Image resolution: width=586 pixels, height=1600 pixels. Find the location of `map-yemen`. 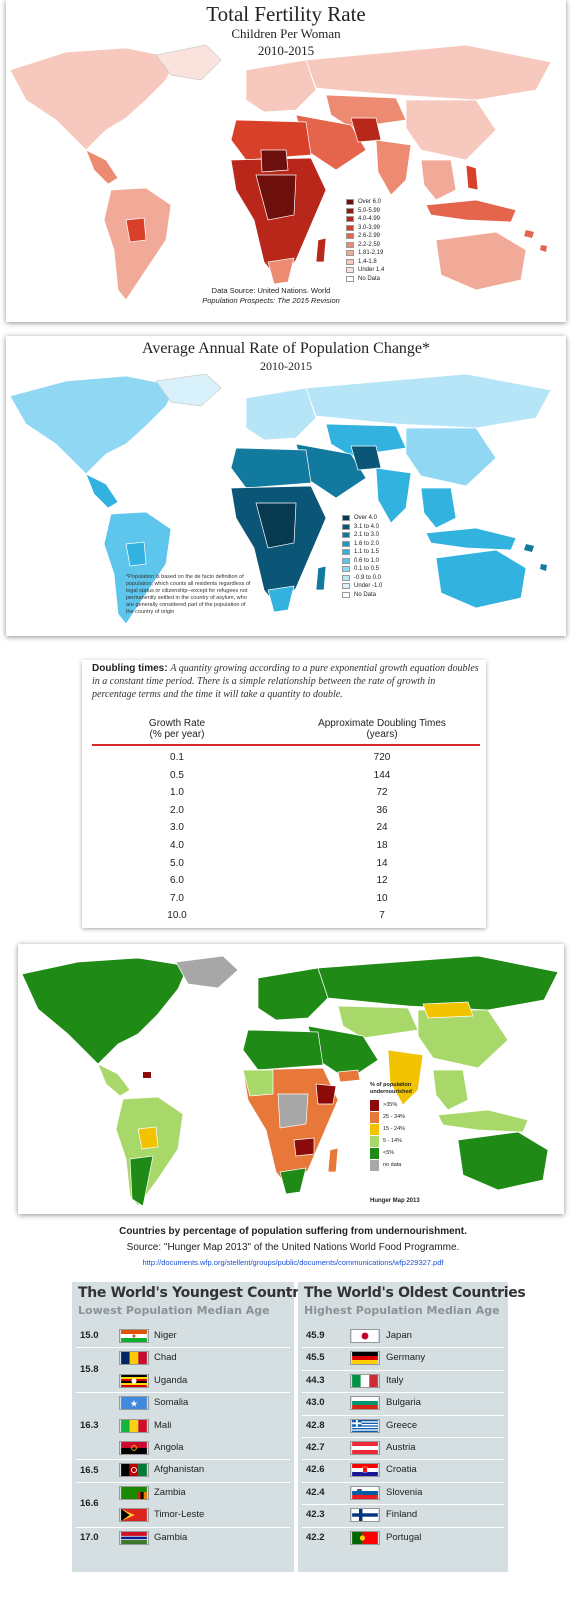

map-yemen is located at coordinates (349, 1076).